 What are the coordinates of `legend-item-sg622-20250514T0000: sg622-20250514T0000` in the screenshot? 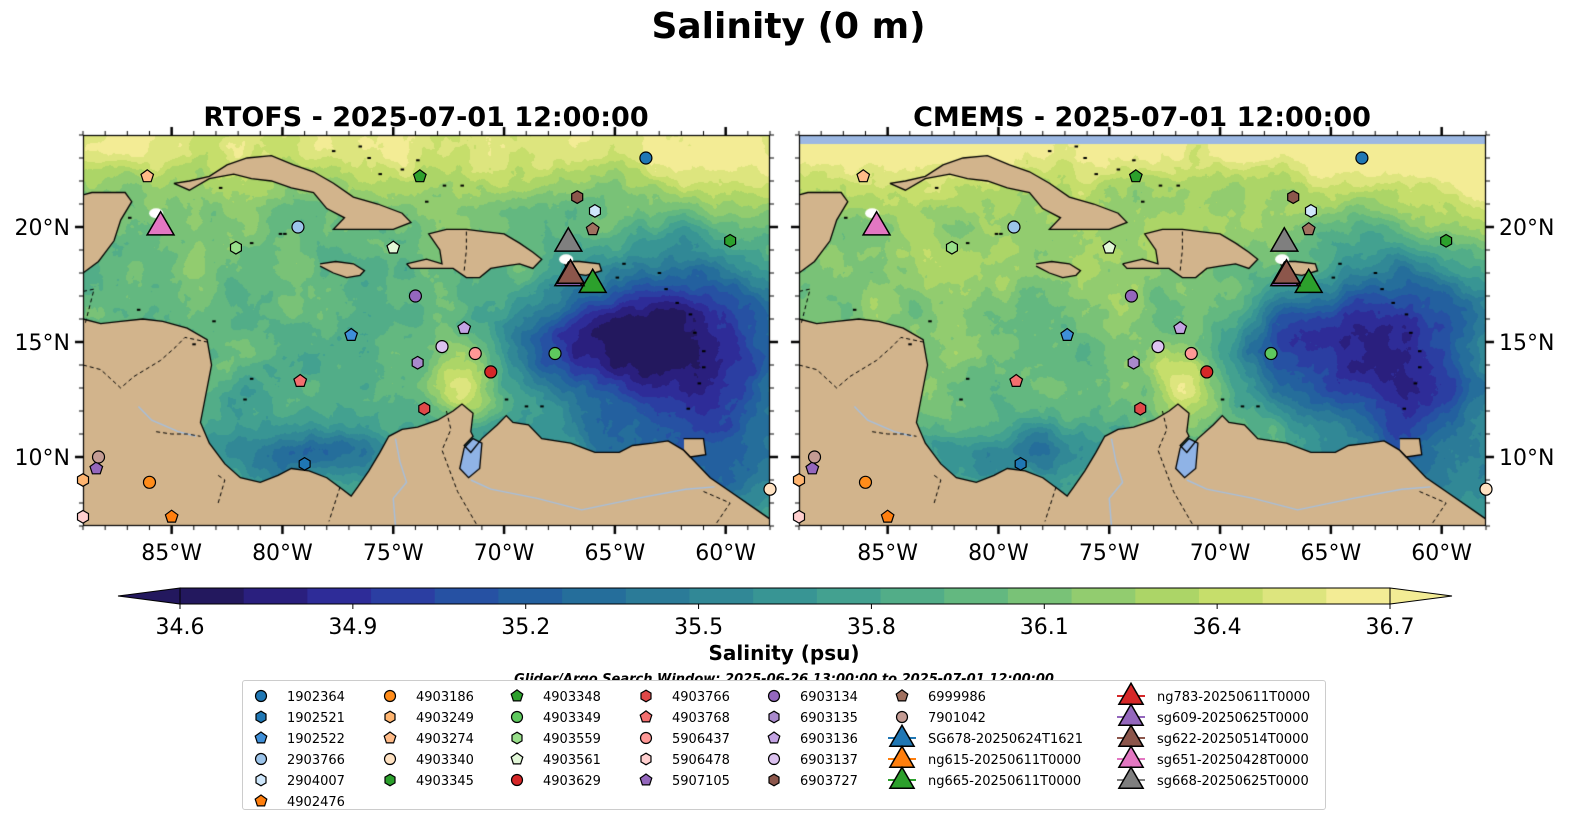 It's located at (1213, 735).